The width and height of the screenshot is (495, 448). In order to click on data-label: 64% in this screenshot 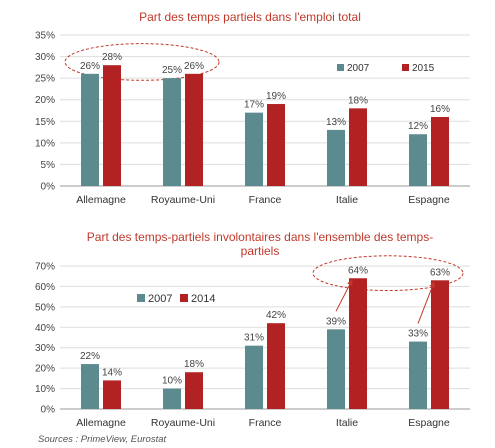, I will do `click(358, 270)`.